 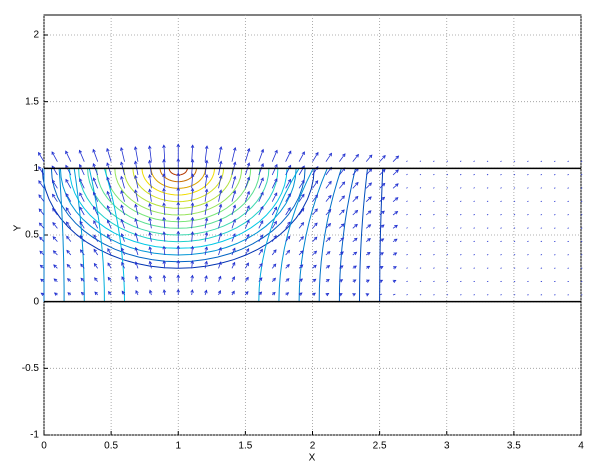 I want to click on y-tick-label: 0, so click(x=36, y=301).